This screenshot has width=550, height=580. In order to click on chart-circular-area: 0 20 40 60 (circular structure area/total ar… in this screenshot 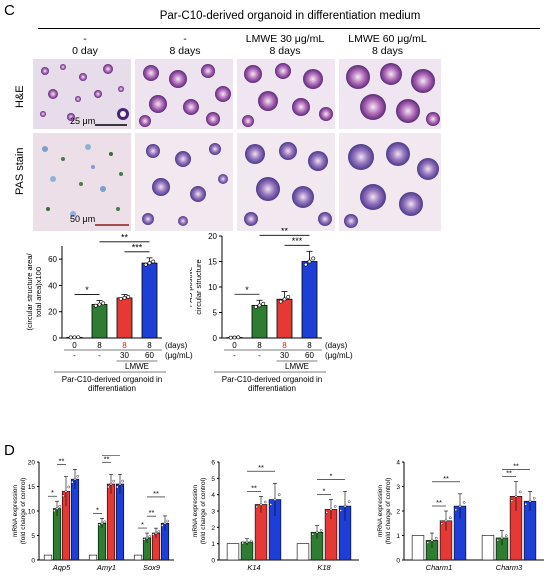, I will do `click(109, 312)`.